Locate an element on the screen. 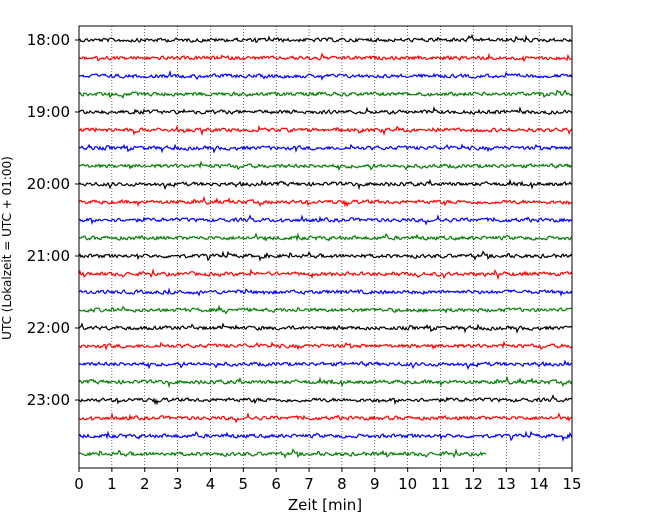 The image size is (650, 520). x-axis: 0 1 2 3 4 5 6 7 8 9 10 11 12 13 14 15 is located at coordinates (328, 480).